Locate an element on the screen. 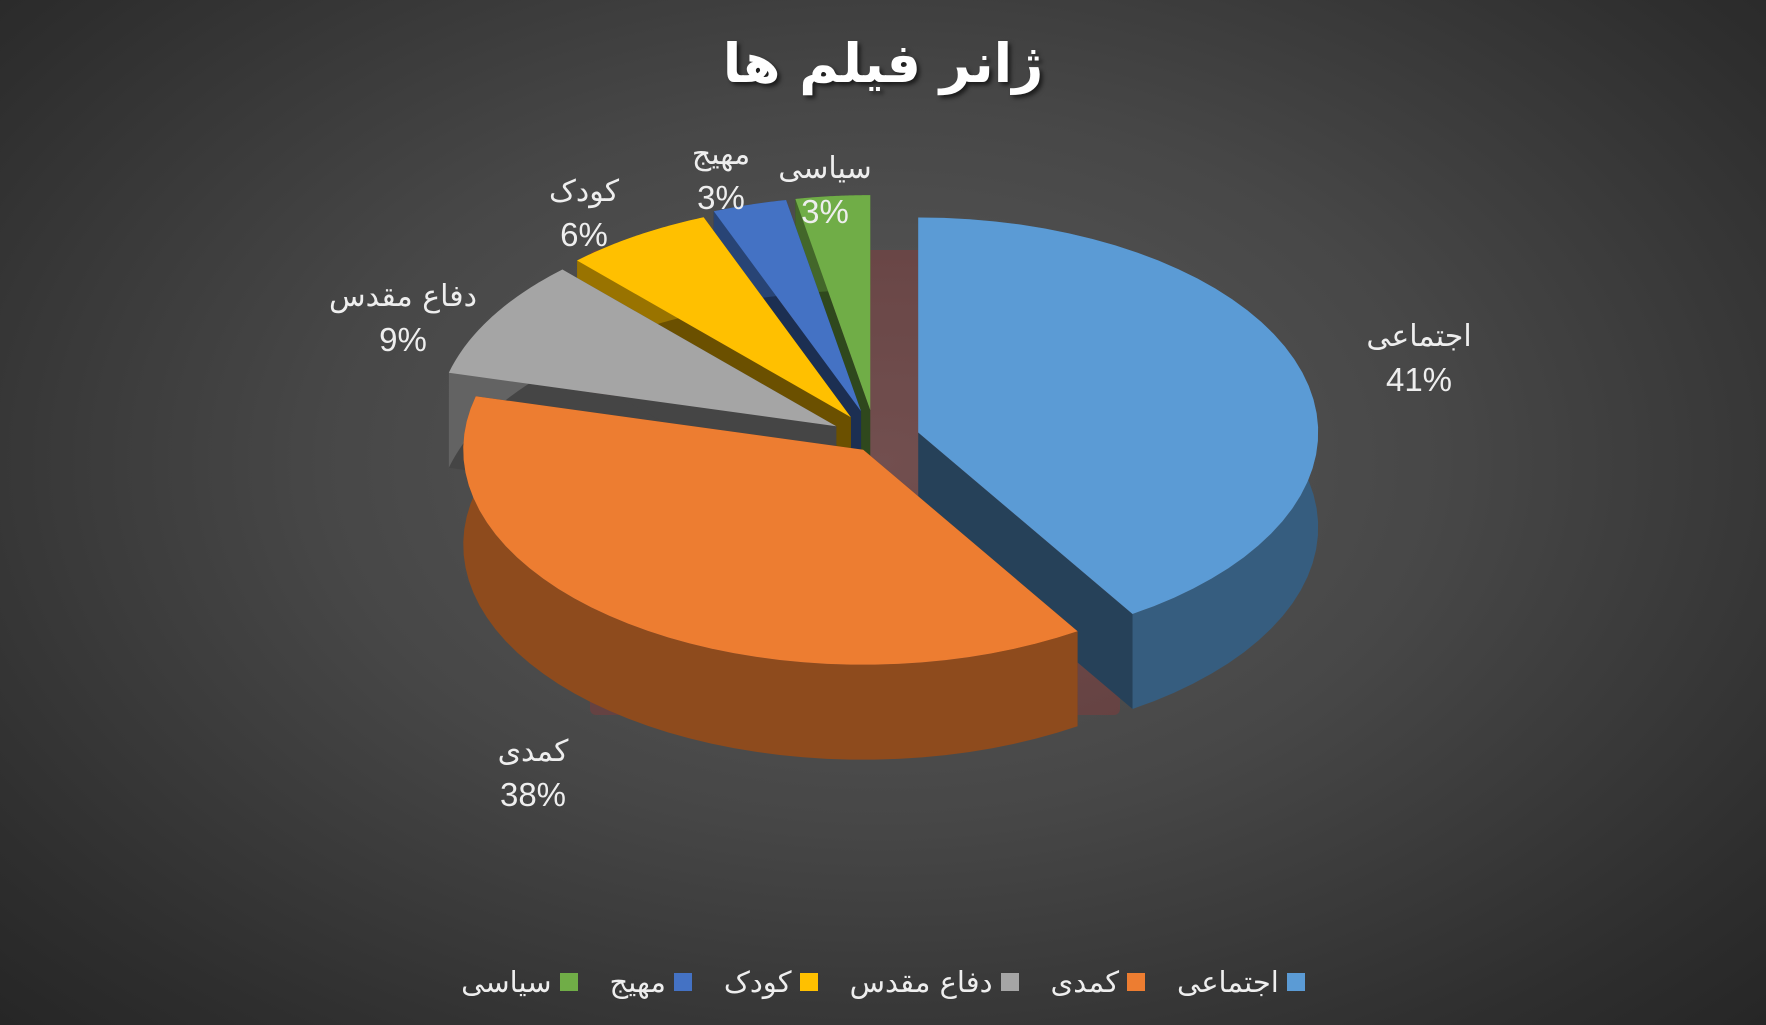 This screenshot has height=1025, width=1766. legend-item: کمدی is located at coordinates (1098, 982).